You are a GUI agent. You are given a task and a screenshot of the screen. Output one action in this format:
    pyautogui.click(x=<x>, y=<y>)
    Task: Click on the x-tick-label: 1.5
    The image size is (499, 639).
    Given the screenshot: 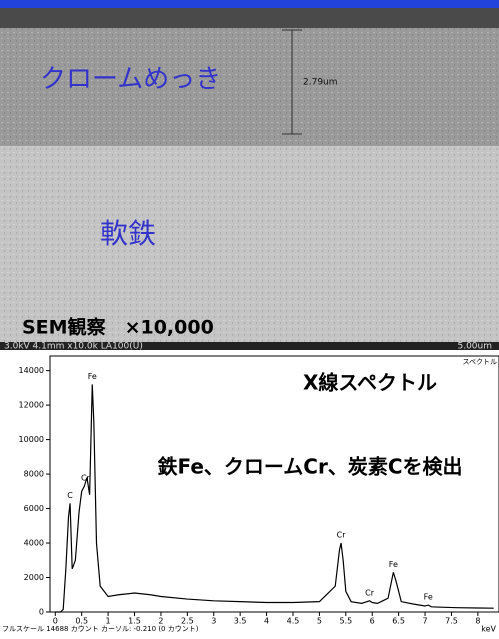 What is the action you would take?
    pyautogui.click(x=134, y=621)
    